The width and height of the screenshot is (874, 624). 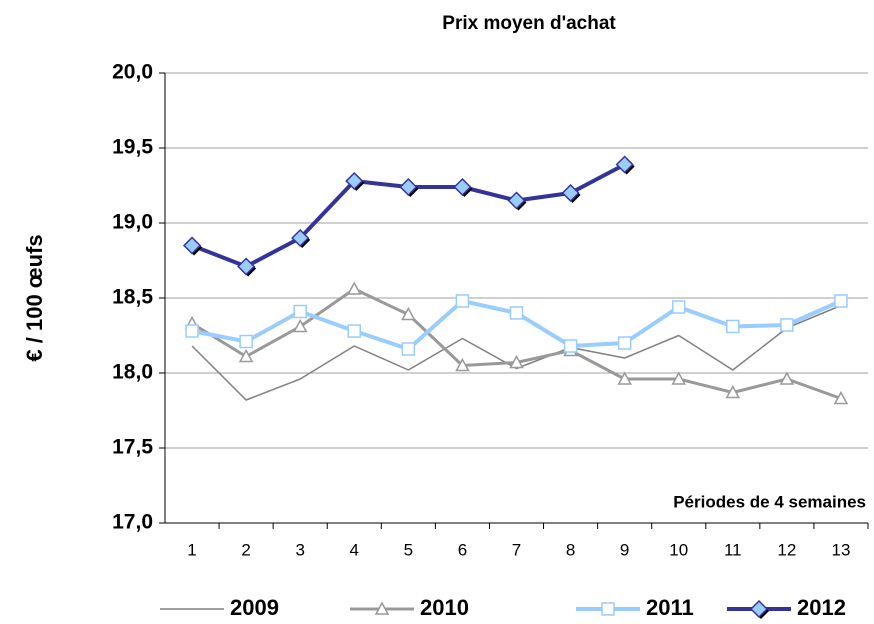 I want to click on legend-label: 2011, so click(x=670, y=607).